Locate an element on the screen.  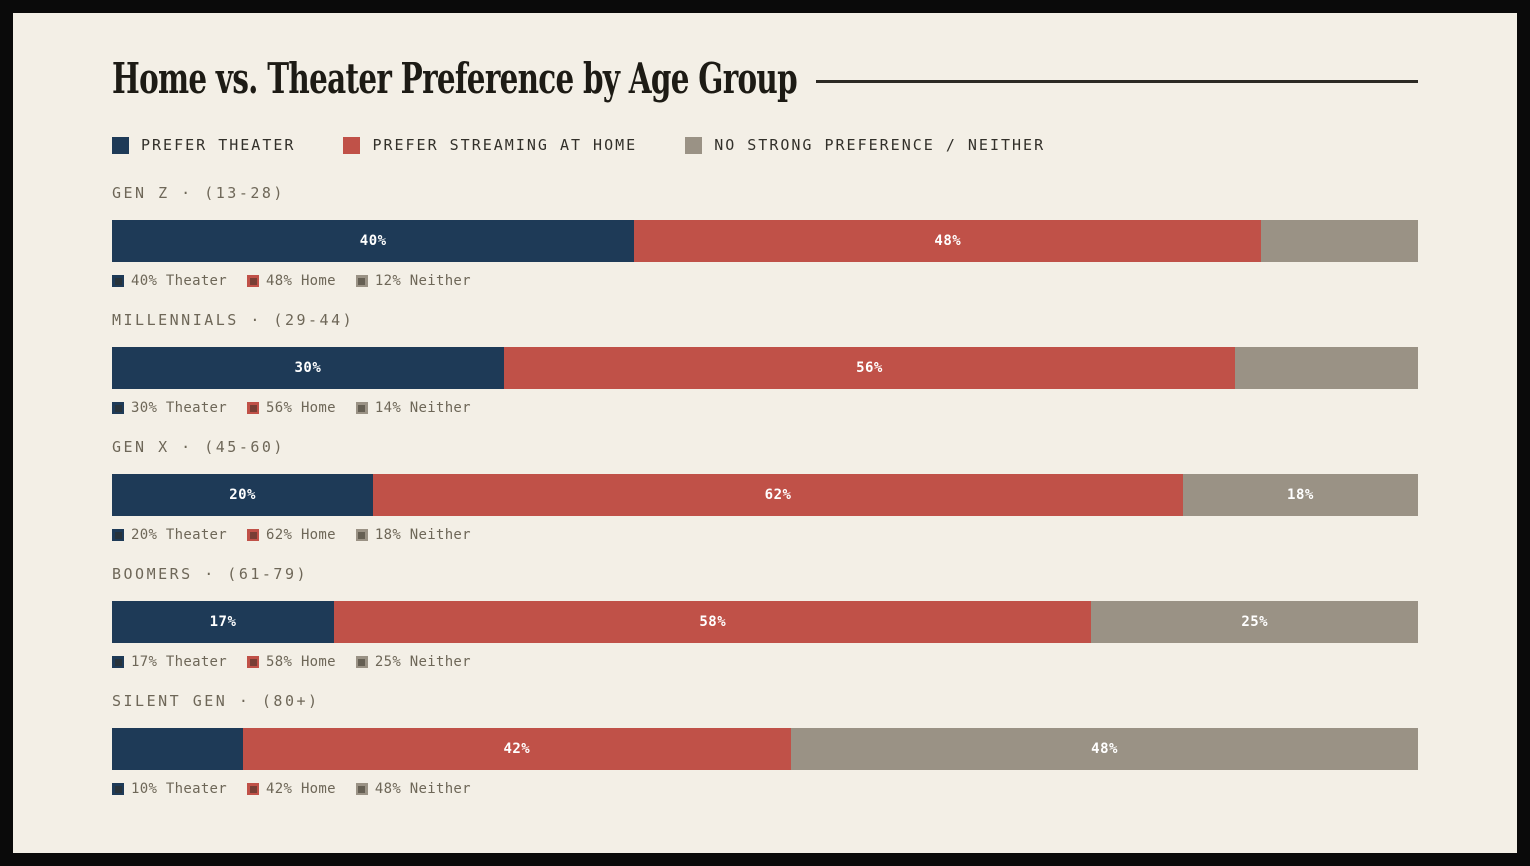
sub-legend-item-home: 58% Home is located at coordinates (291, 662).